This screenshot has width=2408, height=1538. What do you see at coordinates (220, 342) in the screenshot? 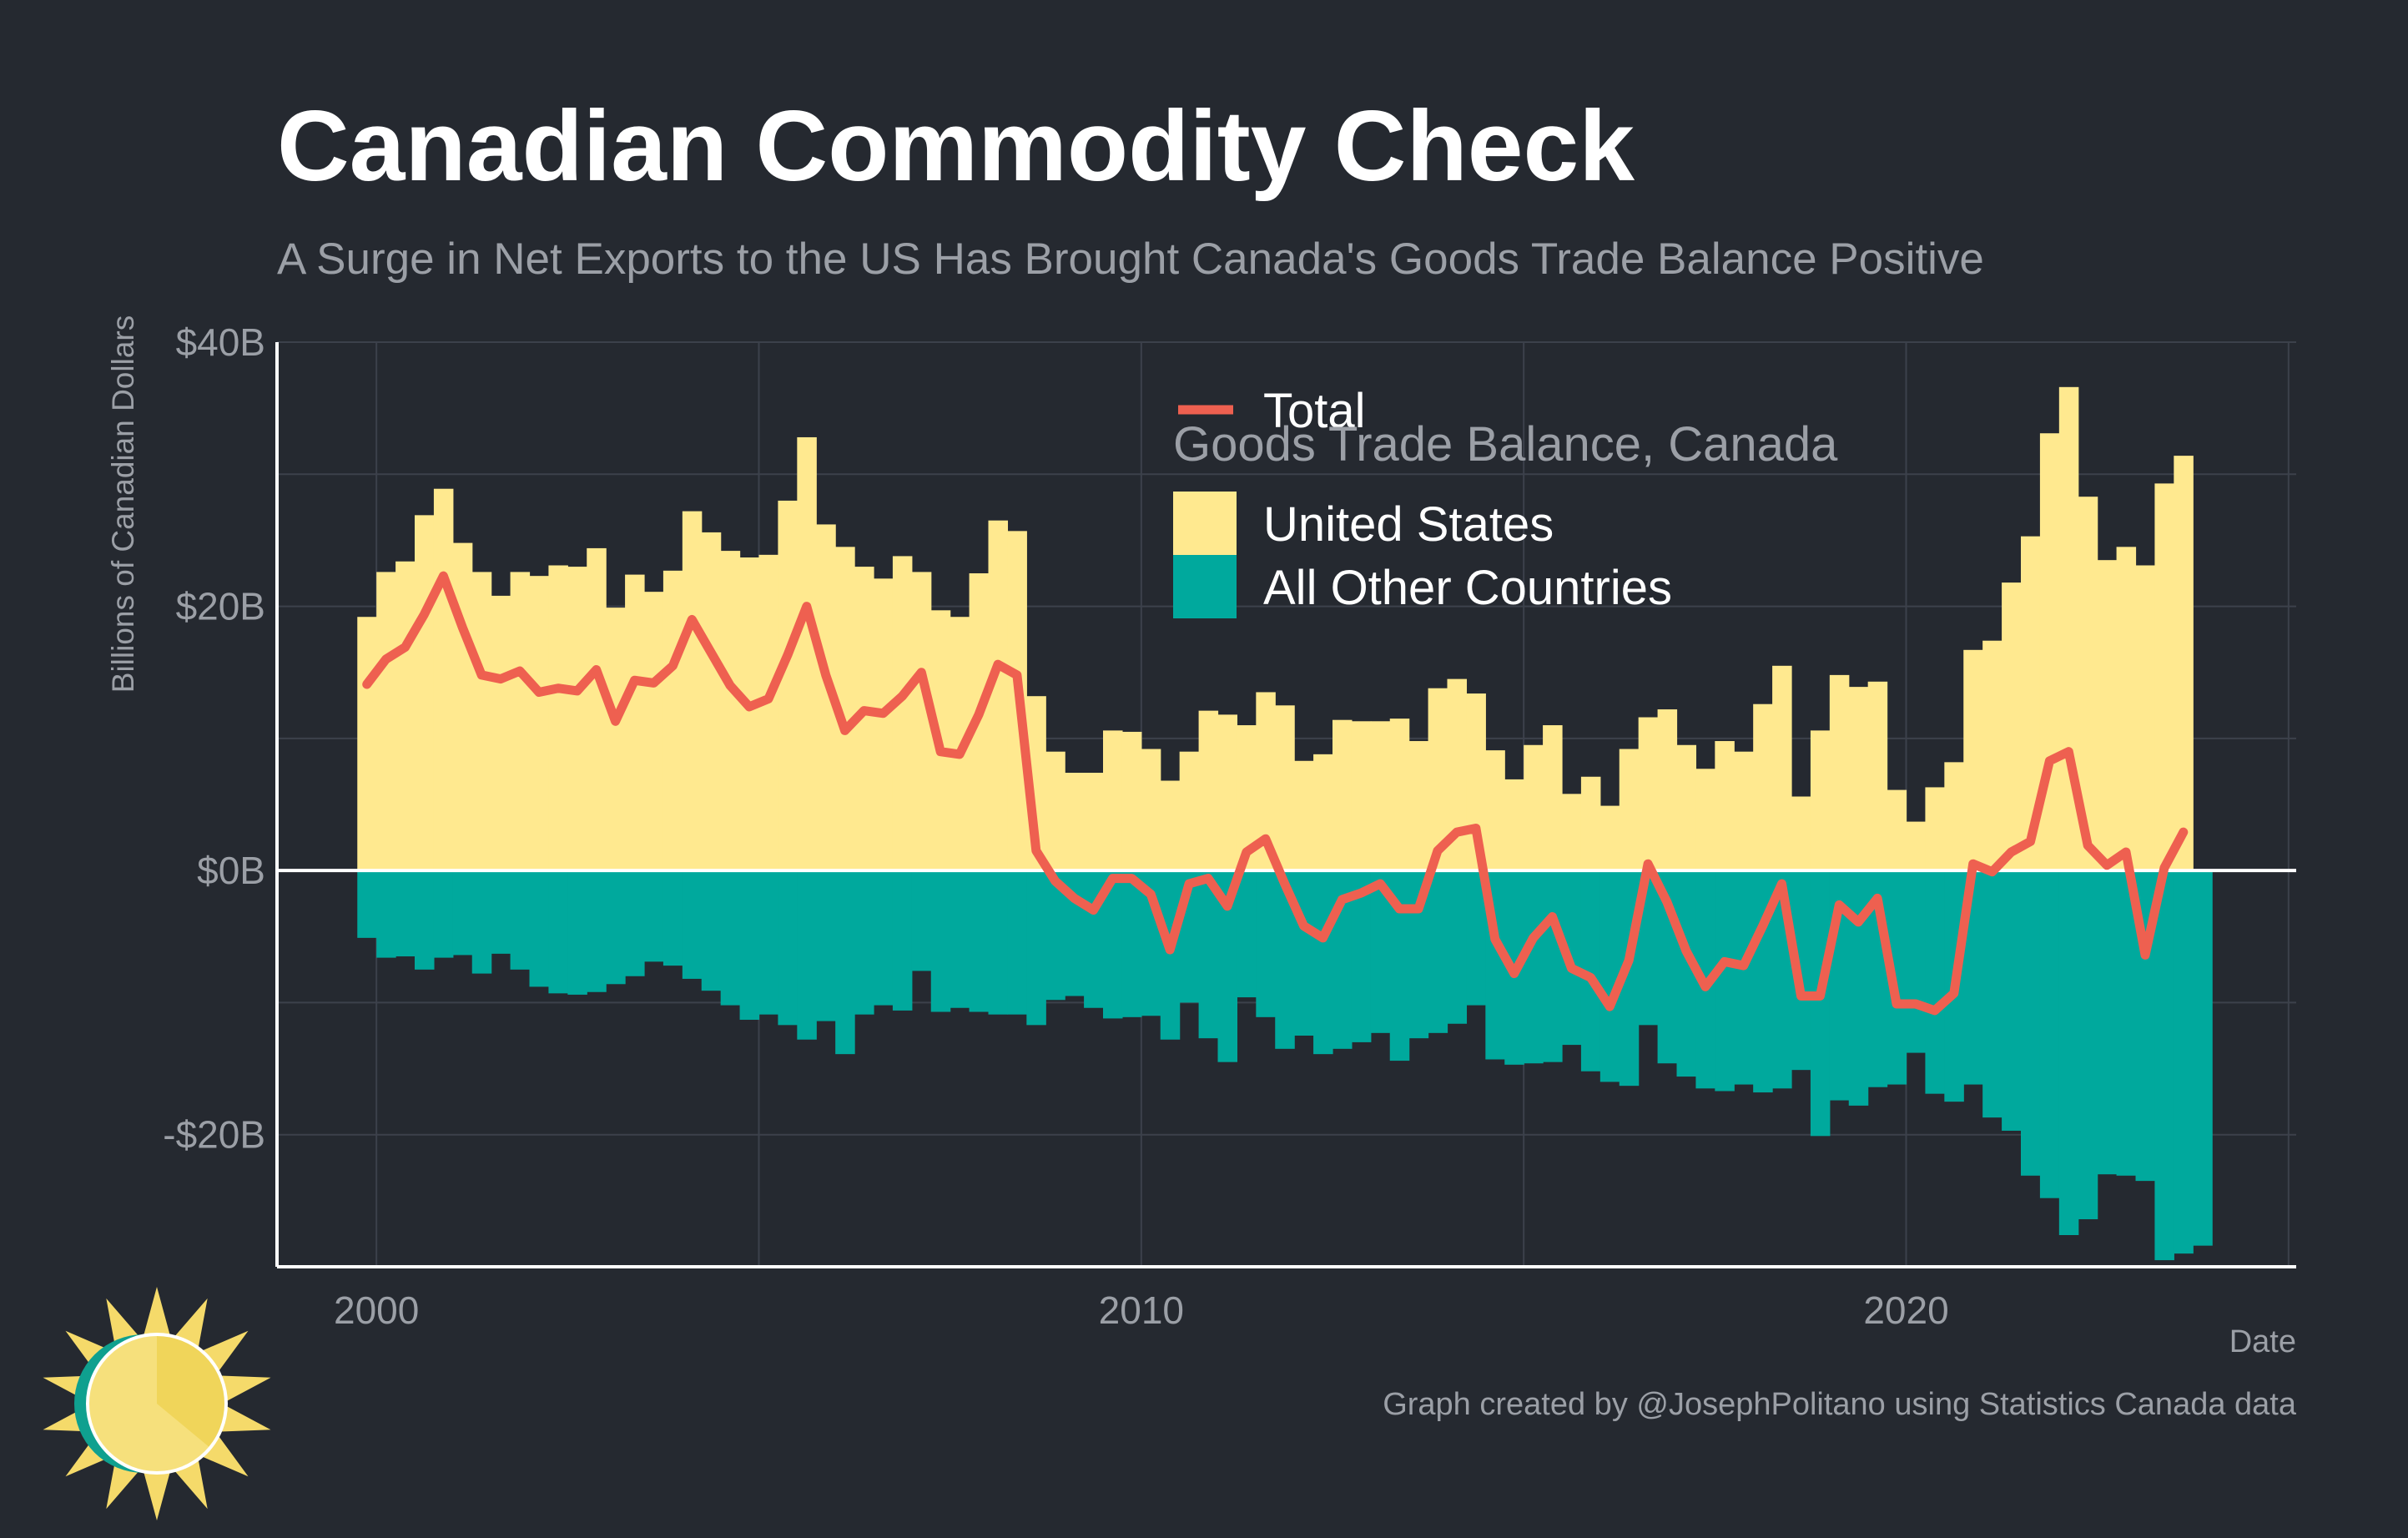
I see `y-tick-label: $40B` at bounding box center [220, 342].